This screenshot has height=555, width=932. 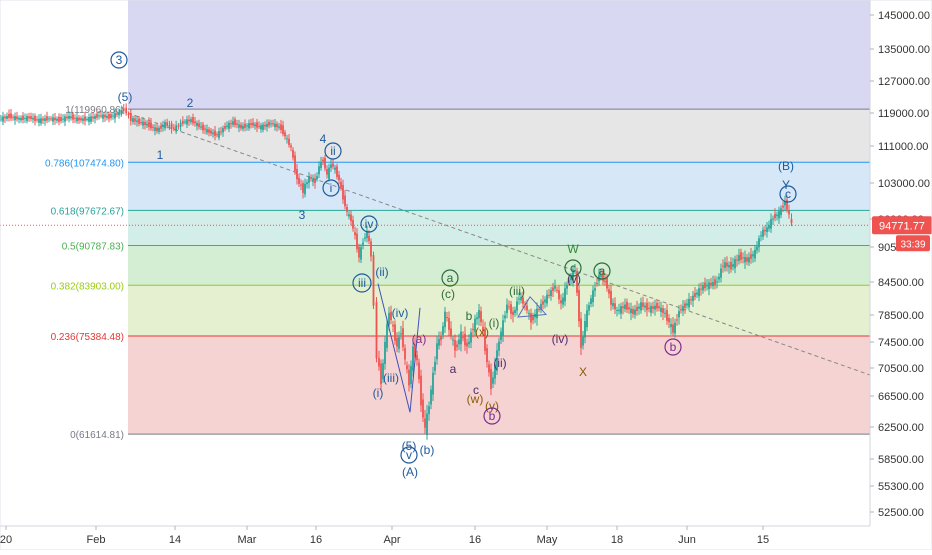 I want to click on x-tick-label-10: 15, so click(x=763, y=540).